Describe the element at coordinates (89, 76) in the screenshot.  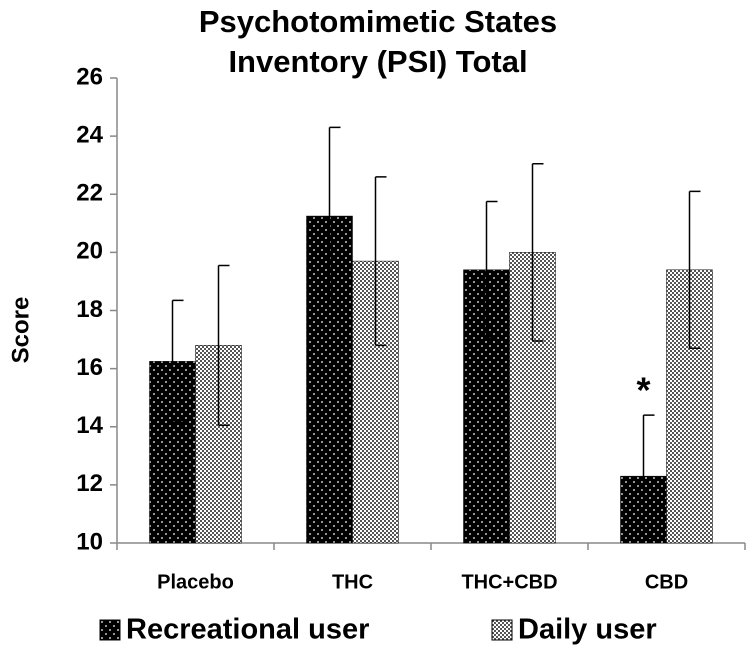
I see `y-tick-label: 26` at that location.